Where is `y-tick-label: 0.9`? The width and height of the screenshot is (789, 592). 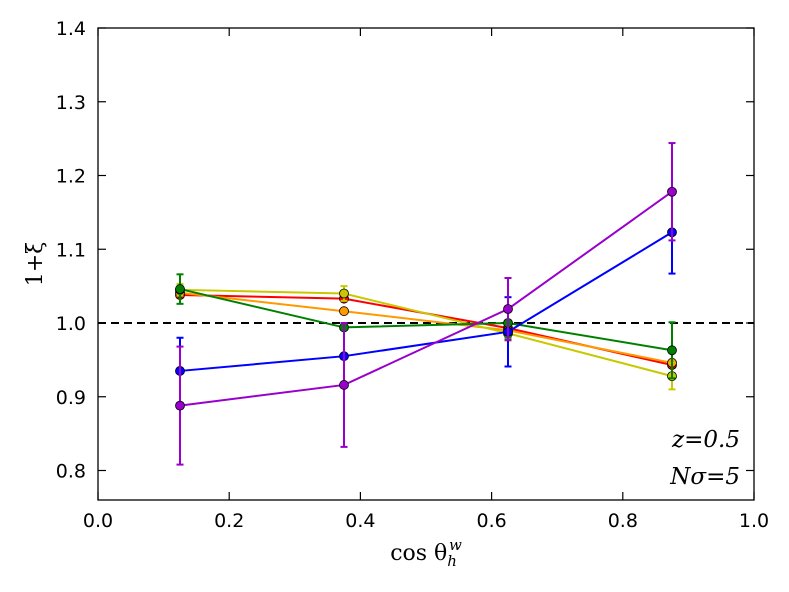 y-tick-label: 0.9 is located at coordinates (71, 398).